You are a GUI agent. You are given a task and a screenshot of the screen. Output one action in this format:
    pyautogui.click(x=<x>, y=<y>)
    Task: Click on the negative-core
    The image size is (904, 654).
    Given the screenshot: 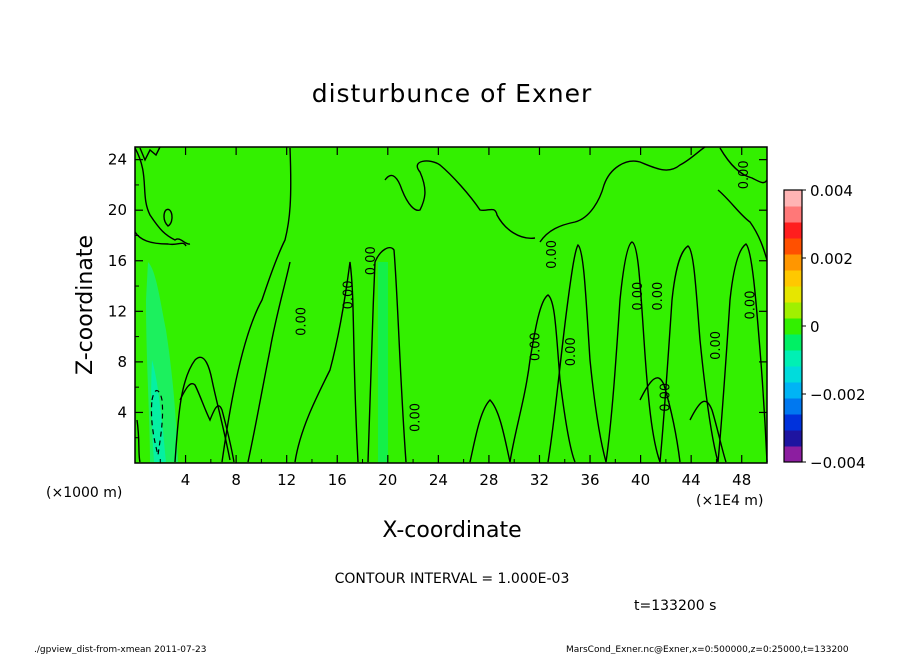 What is the action you would take?
    pyautogui.click(x=158, y=411)
    